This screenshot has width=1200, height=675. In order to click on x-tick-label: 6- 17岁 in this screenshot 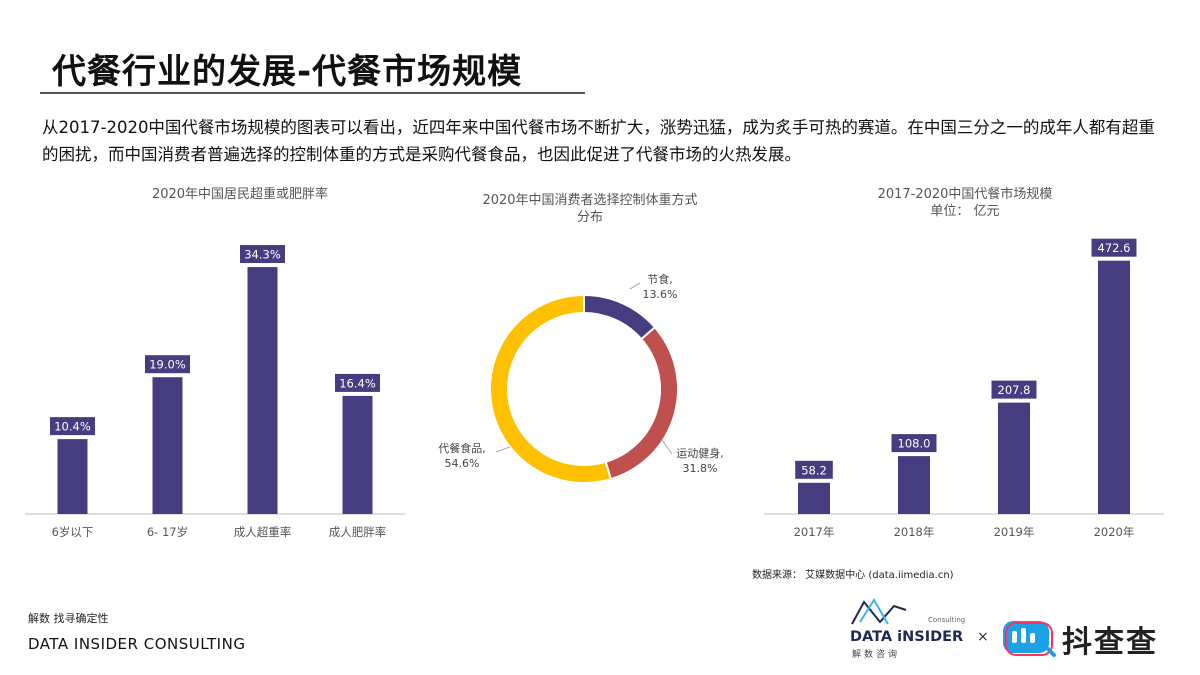, I will do `click(167, 532)`.